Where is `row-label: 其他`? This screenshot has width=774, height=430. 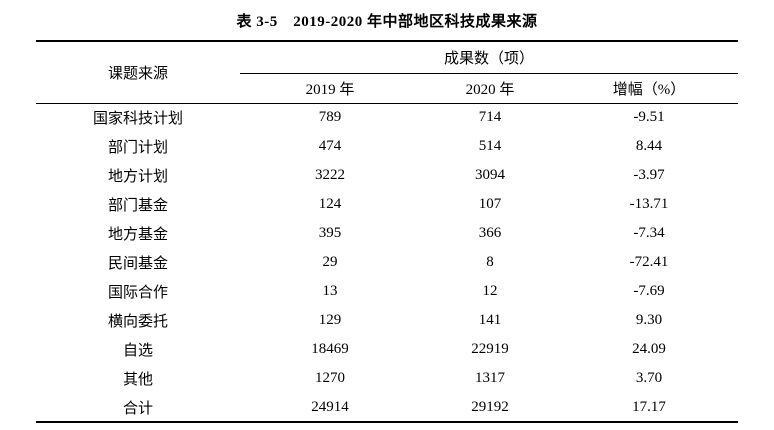
row-label: 其他 is located at coordinates (137, 380).